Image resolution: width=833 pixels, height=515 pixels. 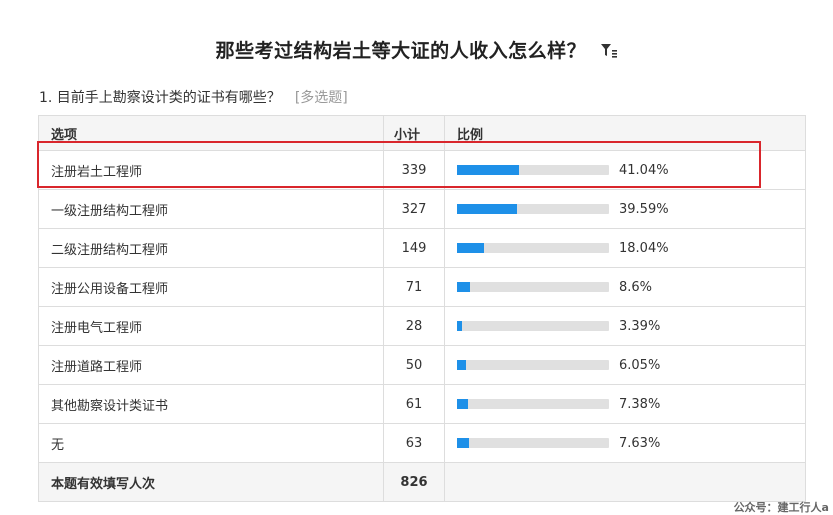 I want to click on option-label: 二级注册结构工程师, so click(x=211, y=248).